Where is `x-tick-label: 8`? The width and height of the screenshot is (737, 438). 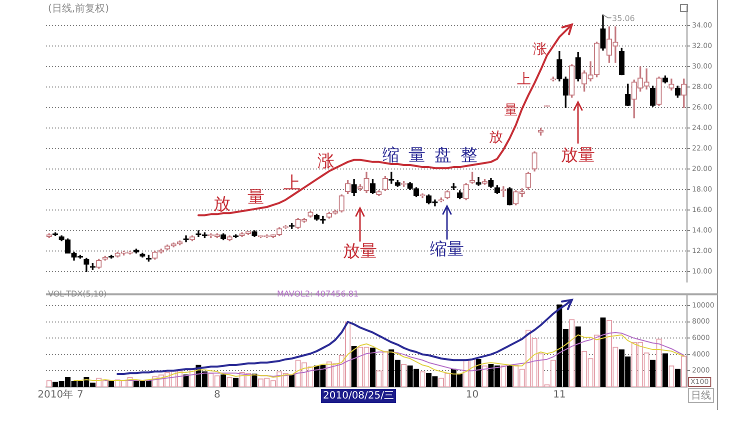
x-tick-label: 8 is located at coordinates (217, 395).